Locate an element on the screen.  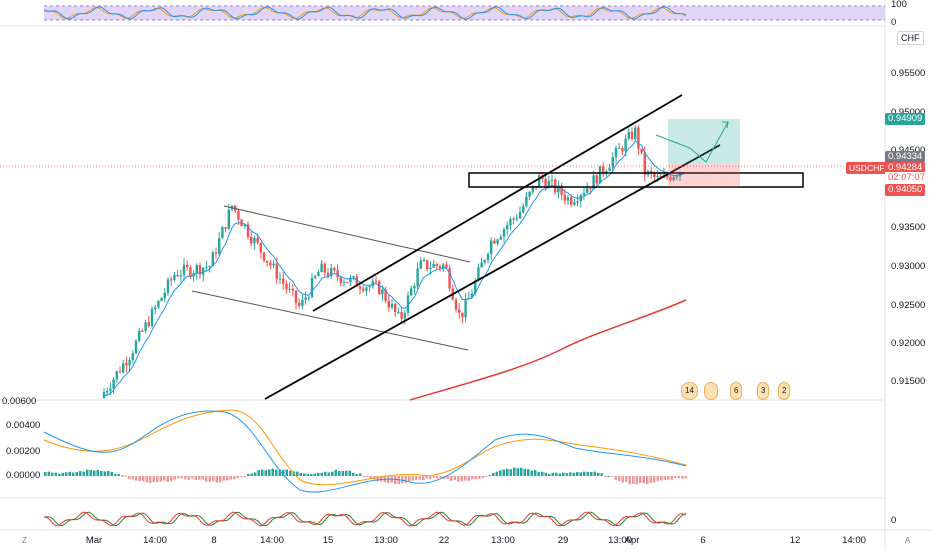
time-tick: 22 is located at coordinates (444, 540).